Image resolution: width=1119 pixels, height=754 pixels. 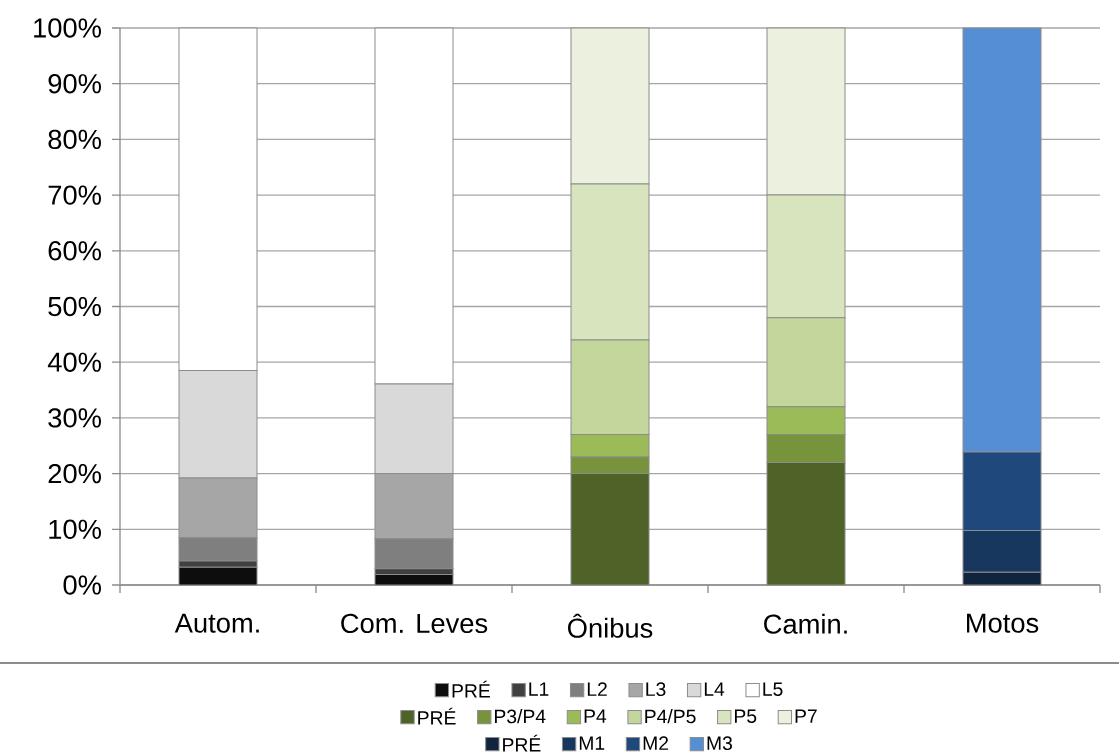 What do you see at coordinates (597, 689) in the screenshot?
I see `legend-label: L2` at bounding box center [597, 689].